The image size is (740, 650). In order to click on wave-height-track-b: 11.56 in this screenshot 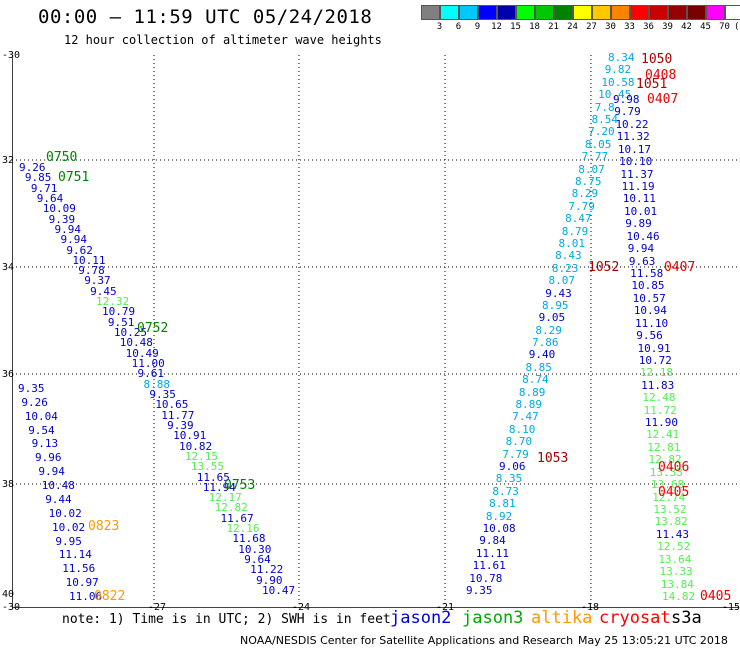, I will do `click(79, 569)`.